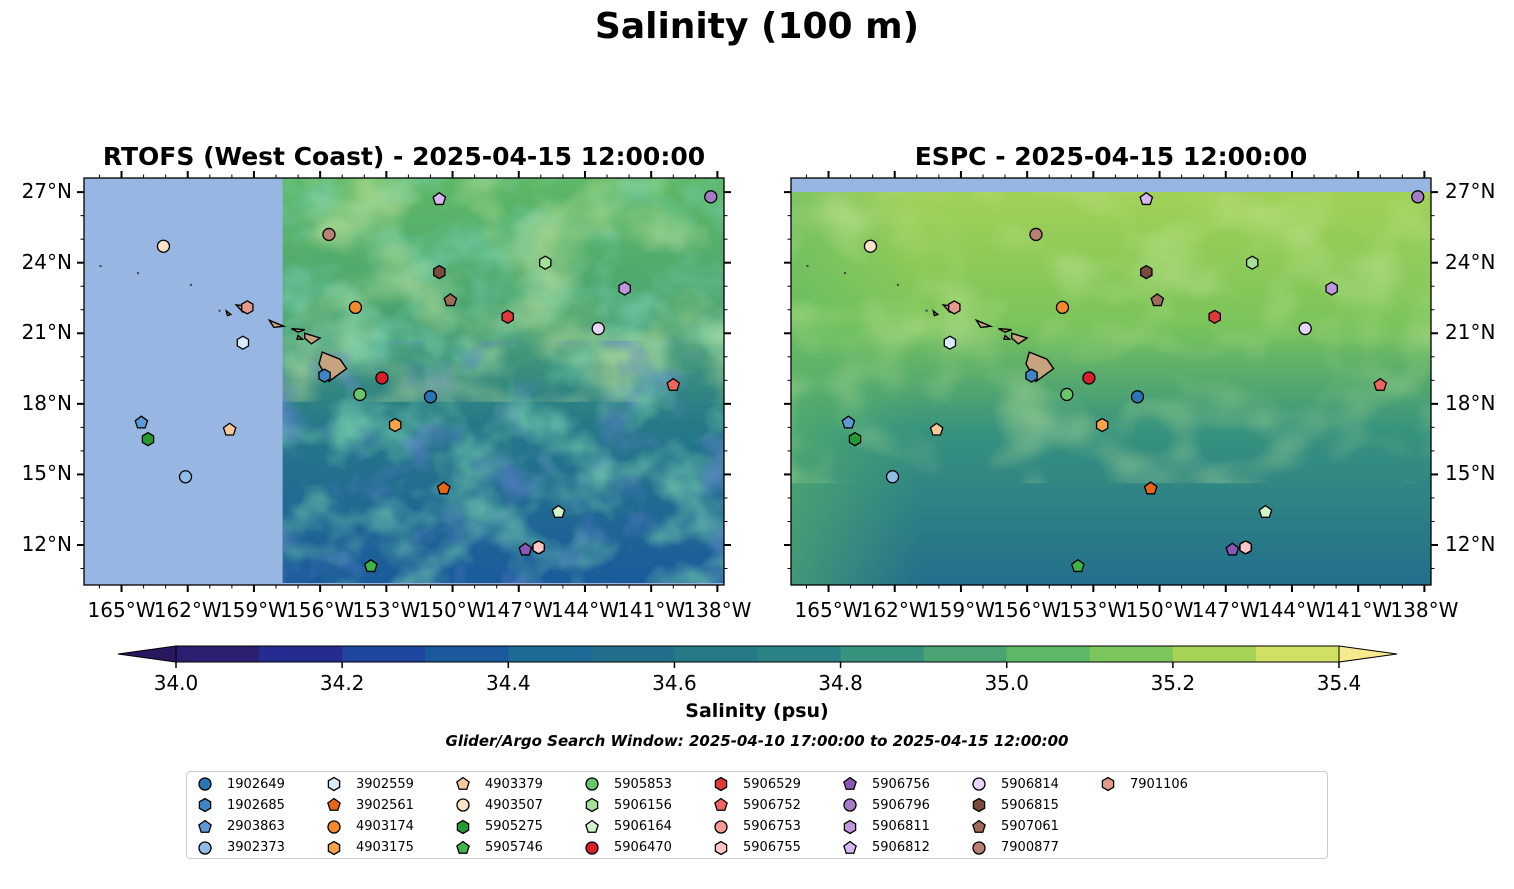 The width and height of the screenshot is (1514, 889). I want to click on colorbar-tick-label: 34.8, so click(840, 683).